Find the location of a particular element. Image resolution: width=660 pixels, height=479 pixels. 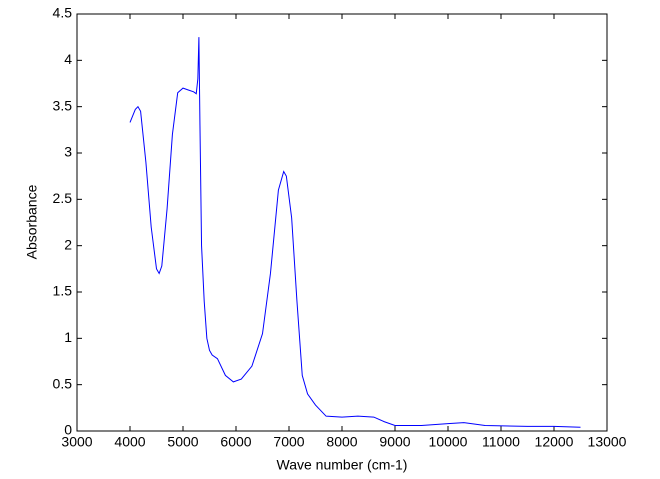

x-tick-label: 12000 is located at coordinates (554, 442).